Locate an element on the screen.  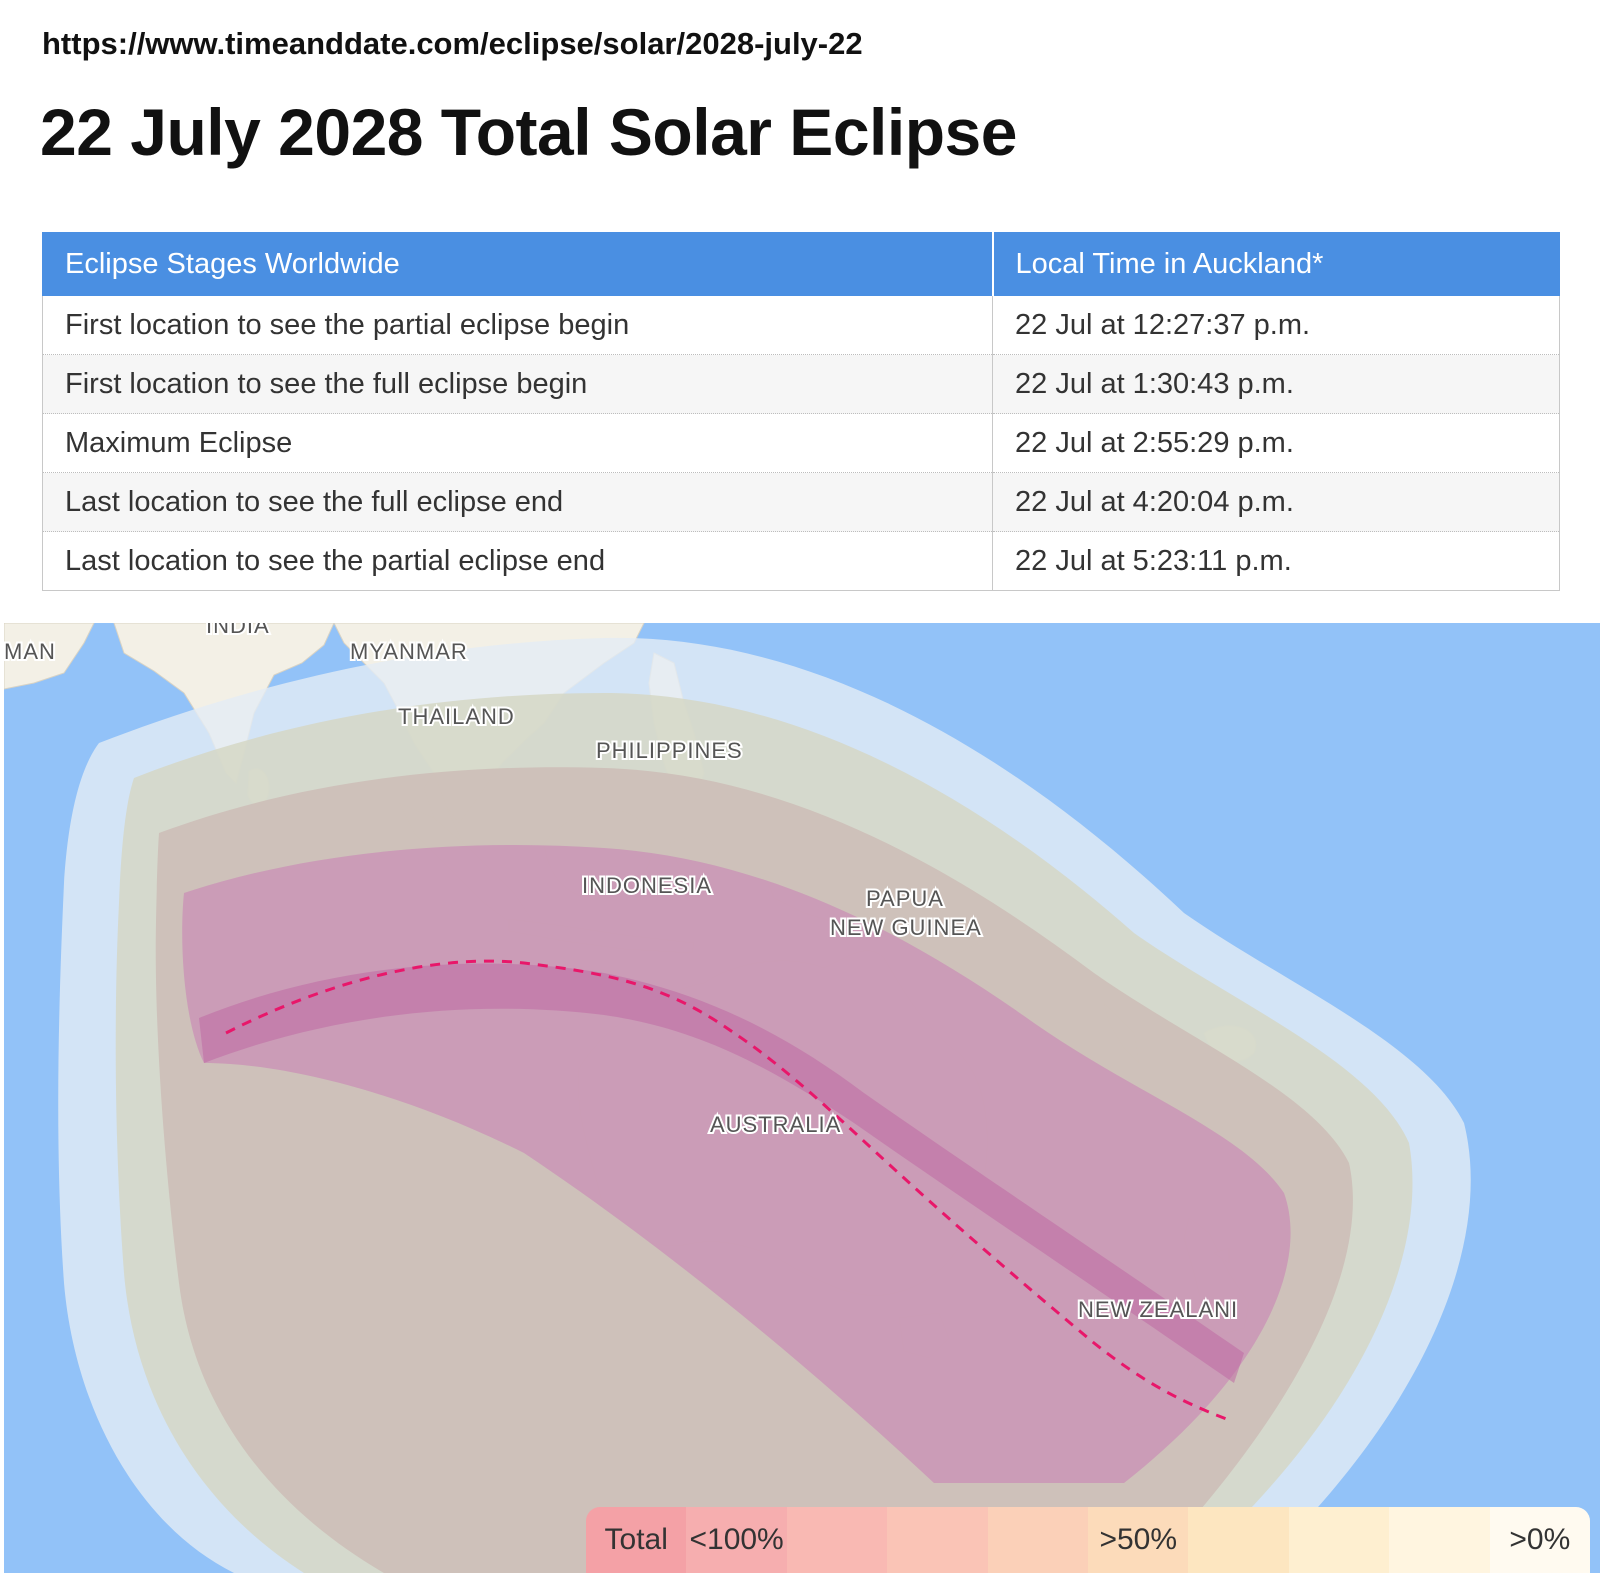
land-oman is located at coordinates (49, 656).